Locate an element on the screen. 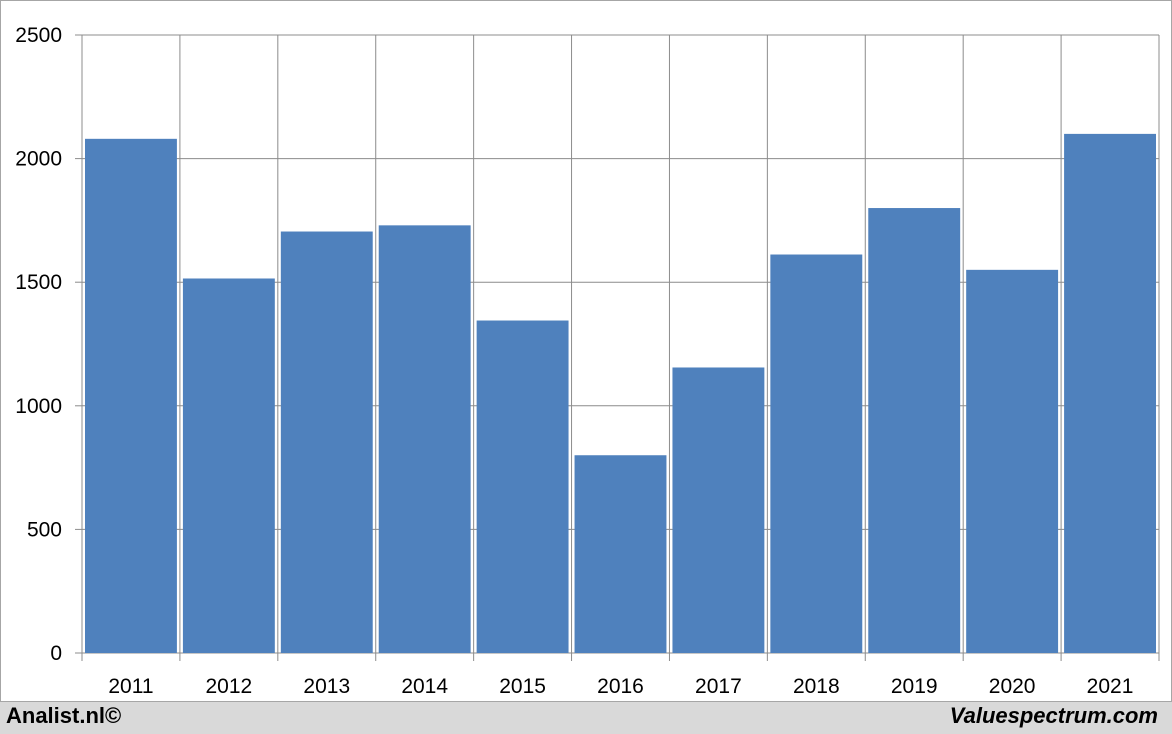  y-tick-label-500: 500 is located at coordinates (44, 529).